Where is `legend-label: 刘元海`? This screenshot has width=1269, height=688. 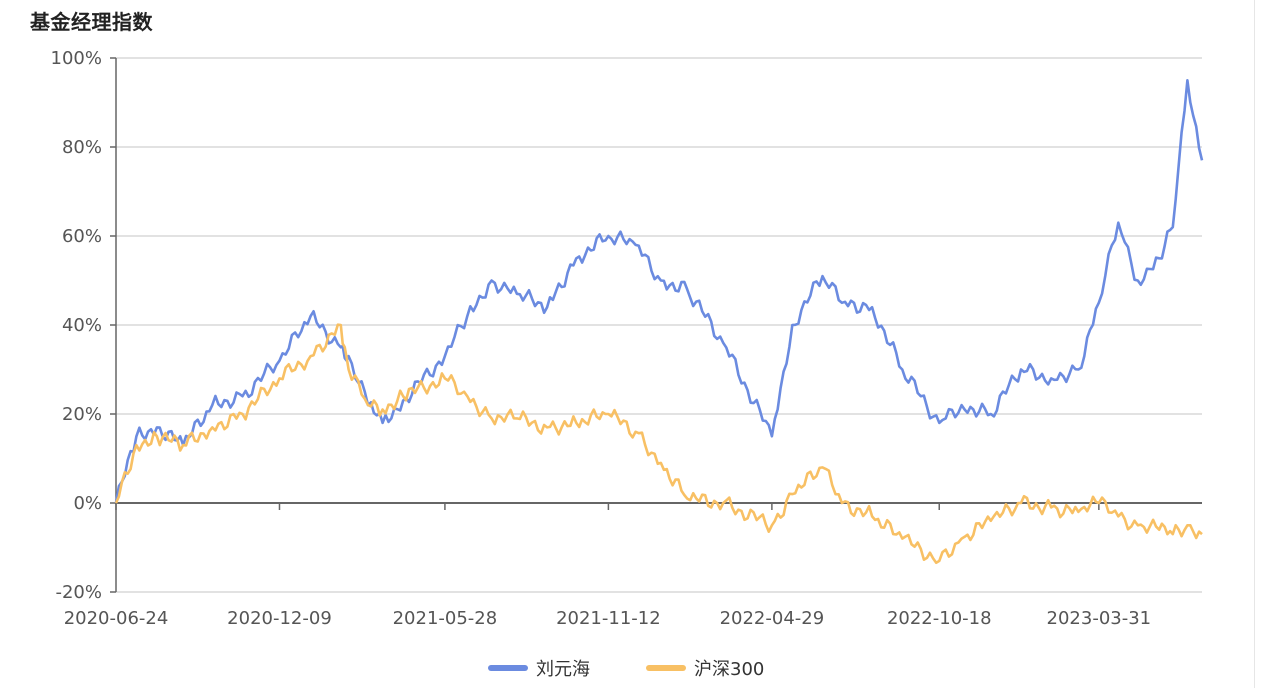 legend-label: 刘元海 is located at coordinates (563, 669).